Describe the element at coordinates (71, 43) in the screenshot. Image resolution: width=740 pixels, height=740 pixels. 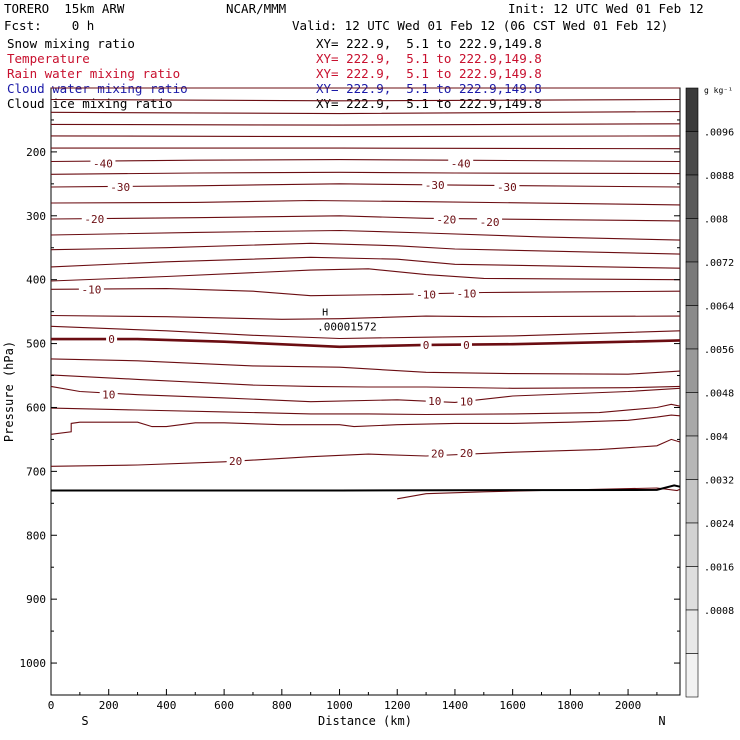
I see `field-name: Snow mixing ratio` at that location.